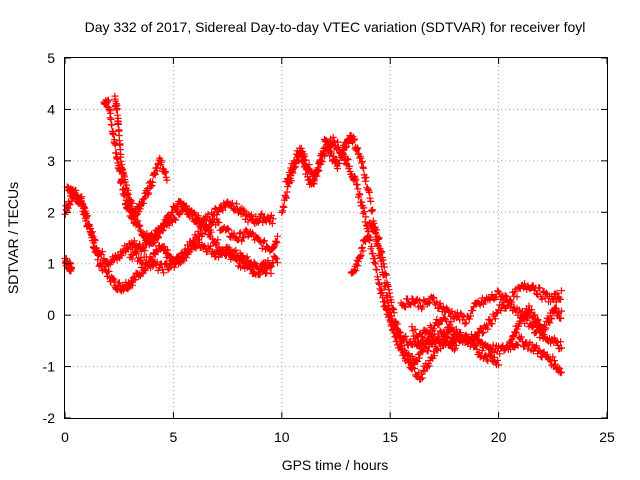 The image size is (640, 480). What do you see at coordinates (51, 161) in the screenshot?
I see `y-tick-label: 3` at bounding box center [51, 161].